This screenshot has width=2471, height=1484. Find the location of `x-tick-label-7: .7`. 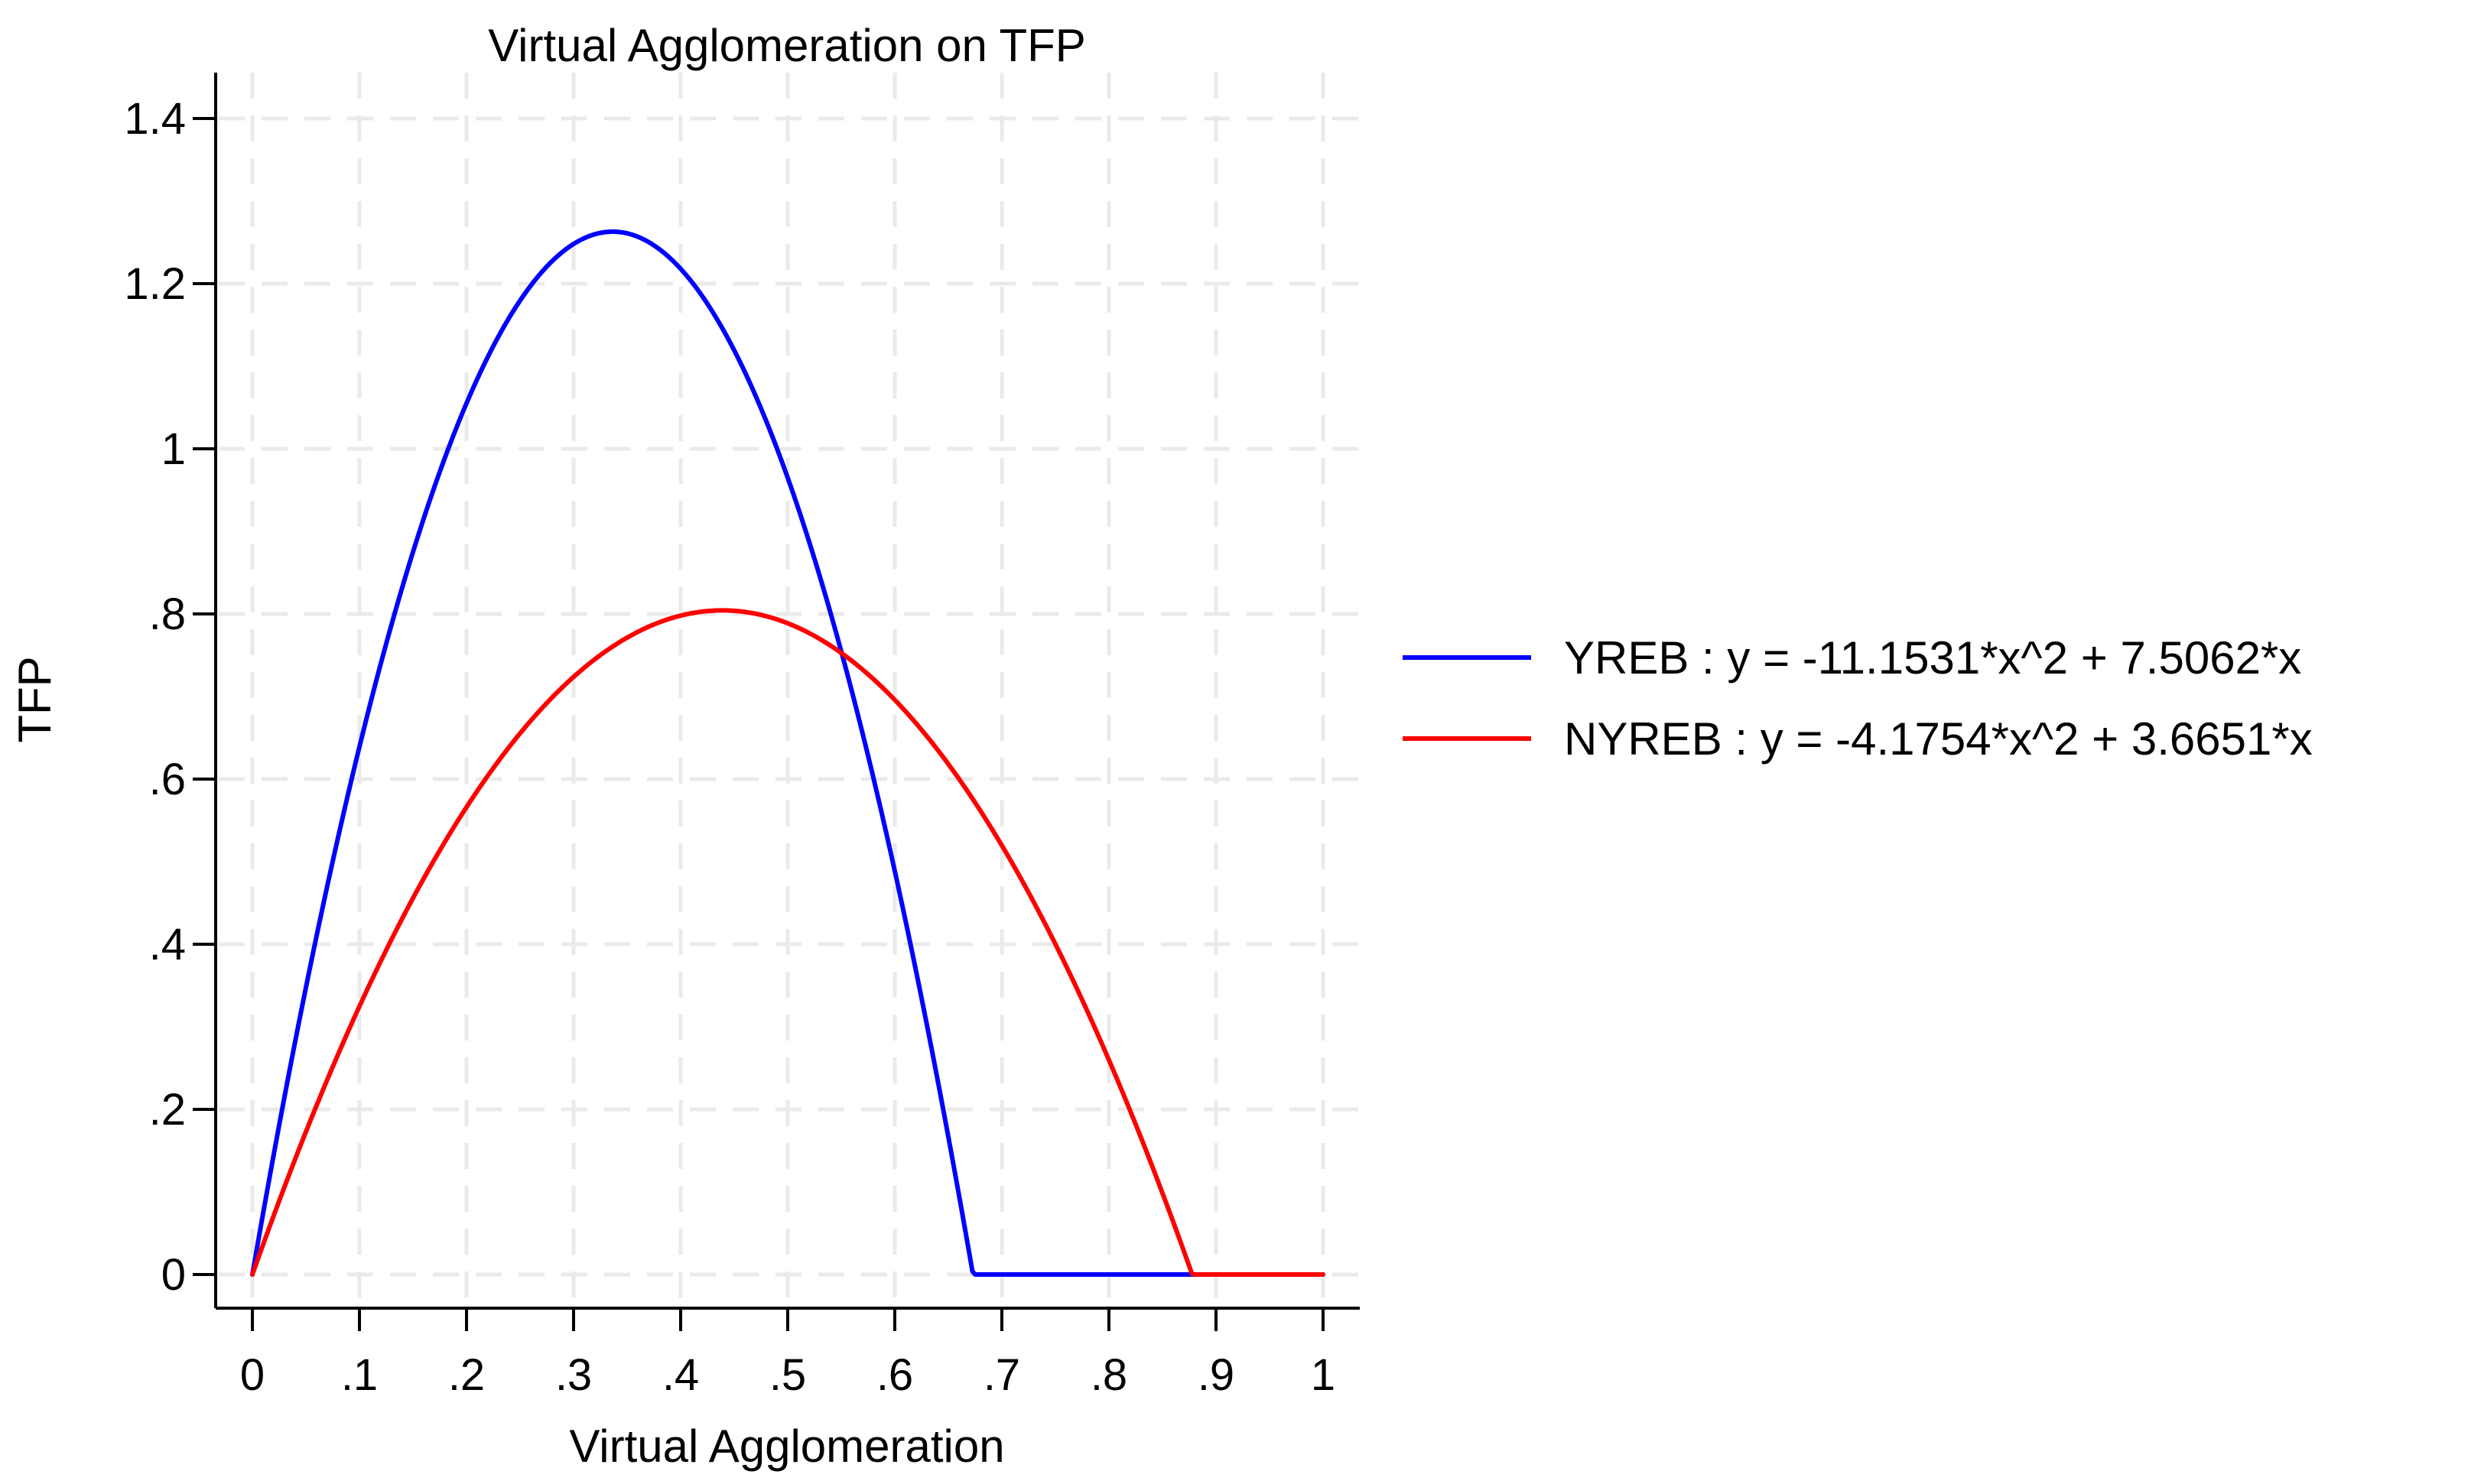

x-tick-label-7: .7 is located at coordinates (1002, 1375).